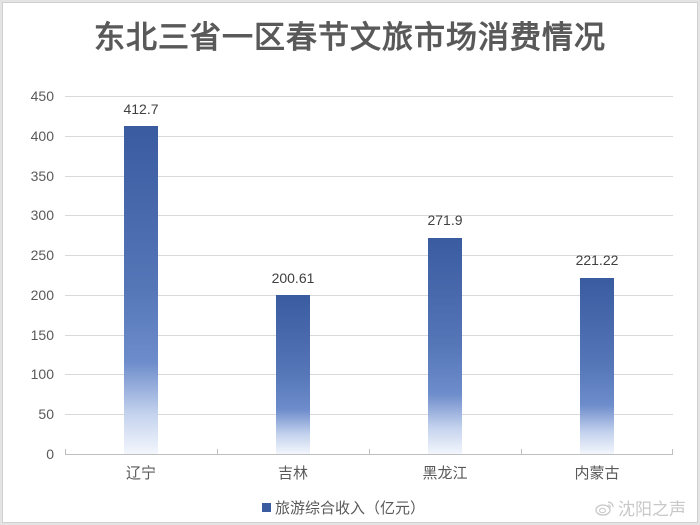 The image size is (700, 525). What do you see at coordinates (141, 109) in the screenshot?
I see `data-label: 412.7` at bounding box center [141, 109].